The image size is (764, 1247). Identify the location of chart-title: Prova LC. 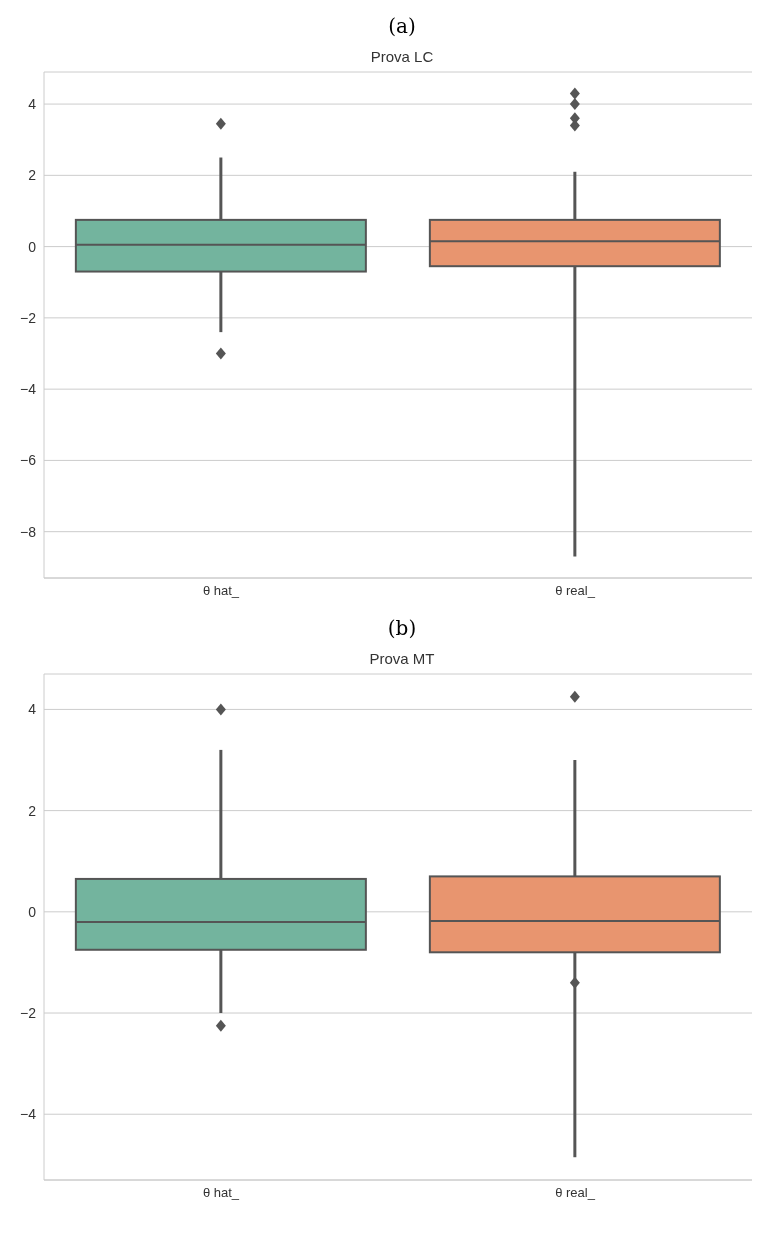
(402, 57).